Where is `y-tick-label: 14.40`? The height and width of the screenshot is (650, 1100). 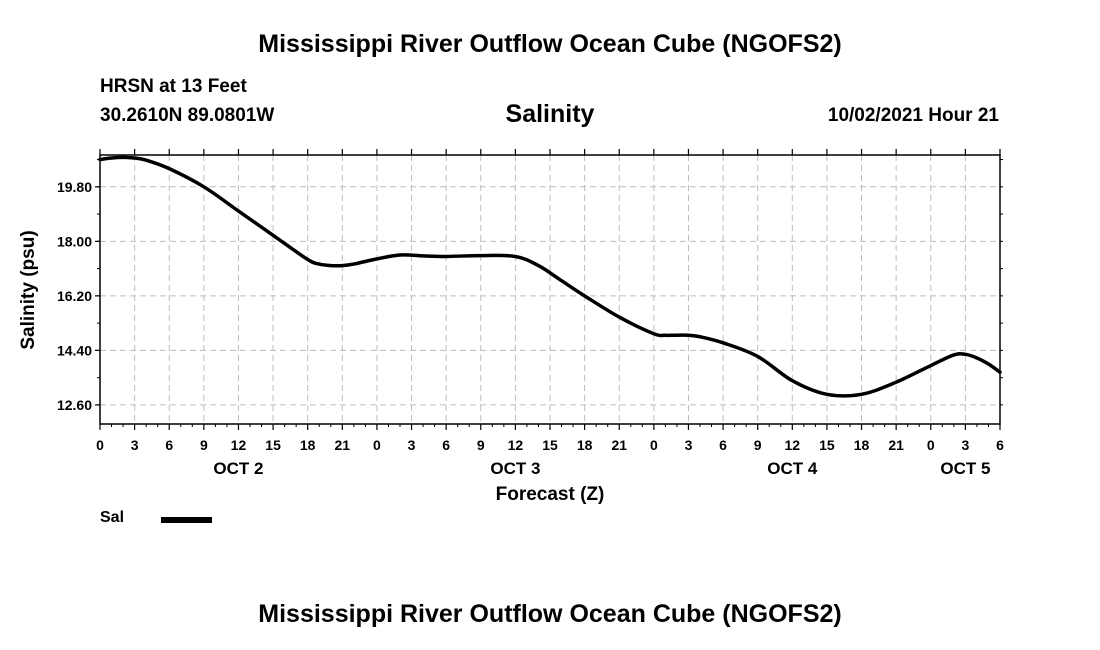
y-tick-label: 14.40 is located at coordinates (74, 350).